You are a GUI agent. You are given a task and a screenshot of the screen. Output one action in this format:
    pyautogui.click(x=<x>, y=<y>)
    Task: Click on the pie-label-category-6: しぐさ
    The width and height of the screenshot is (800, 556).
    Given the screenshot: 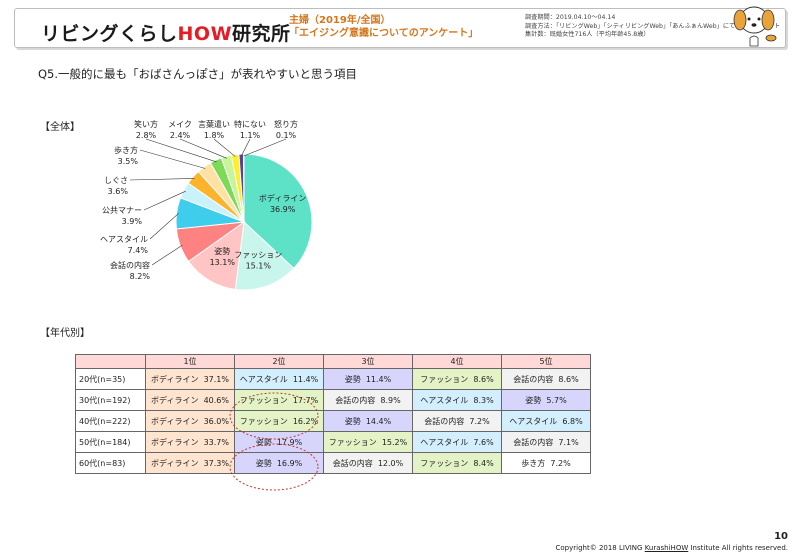 What is the action you would take?
    pyautogui.click(x=116, y=180)
    